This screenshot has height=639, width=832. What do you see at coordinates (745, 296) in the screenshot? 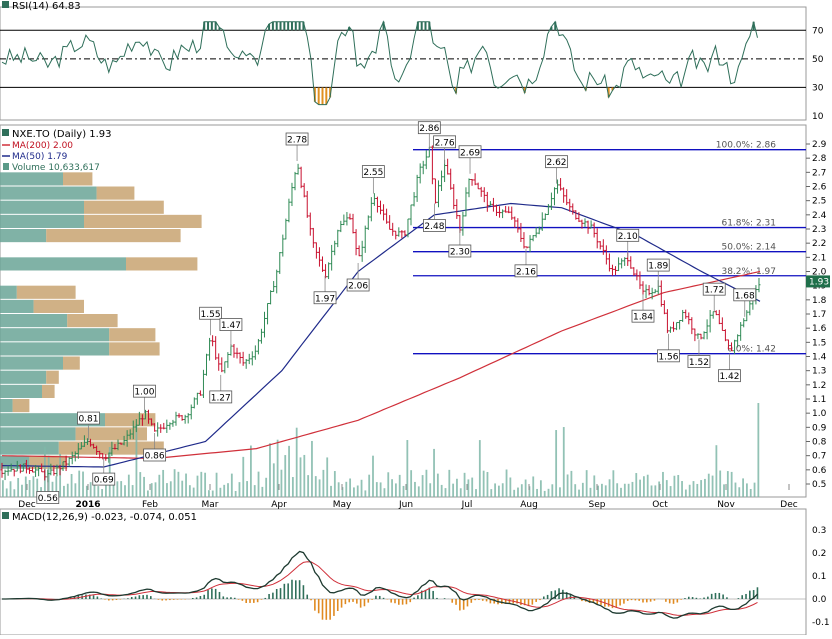
I see `annotation-label-26: 1.68` at bounding box center [745, 296].